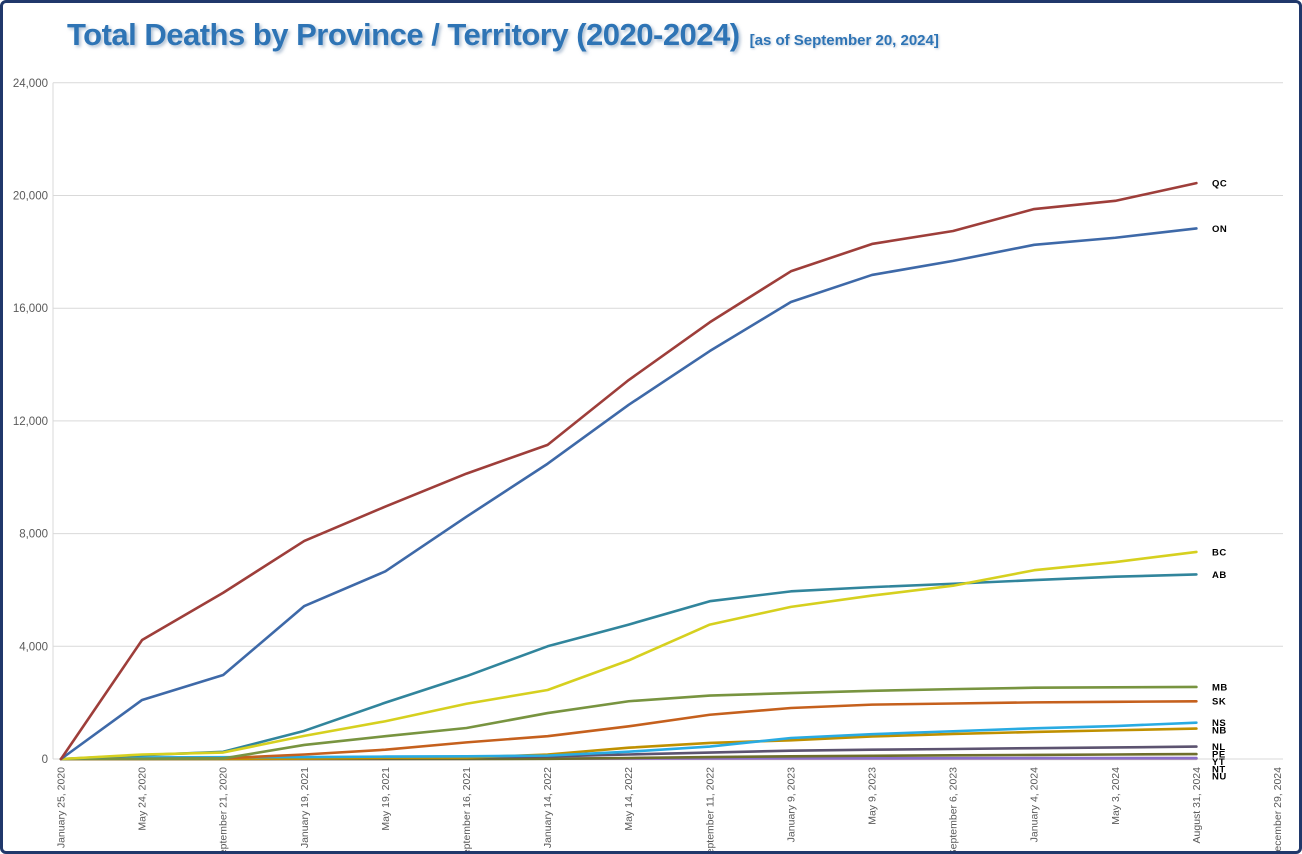 The height and width of the screenshot is (854, 1302). Describe the element at coordinates (1219, 229) in the screenshot. I see `series-end-label-on: ON` at that location.